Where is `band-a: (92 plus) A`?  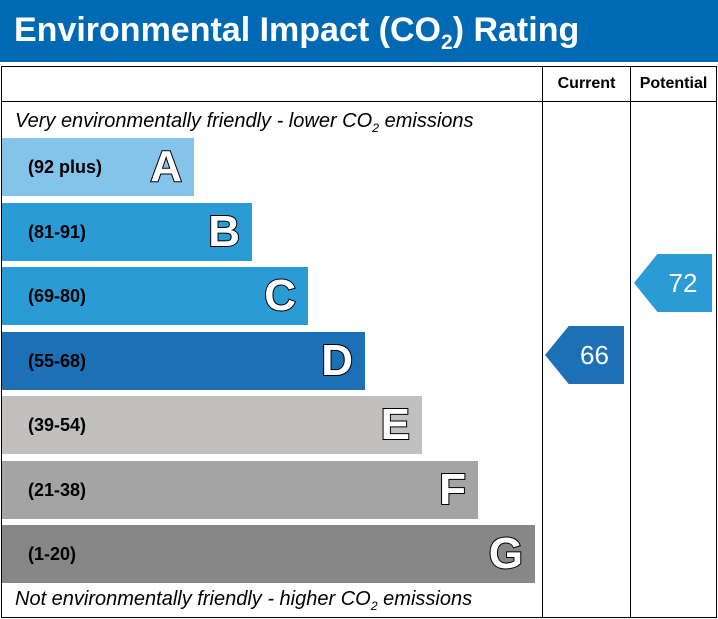
band-a: (92 plus) A is located at coordinates (98, 167).